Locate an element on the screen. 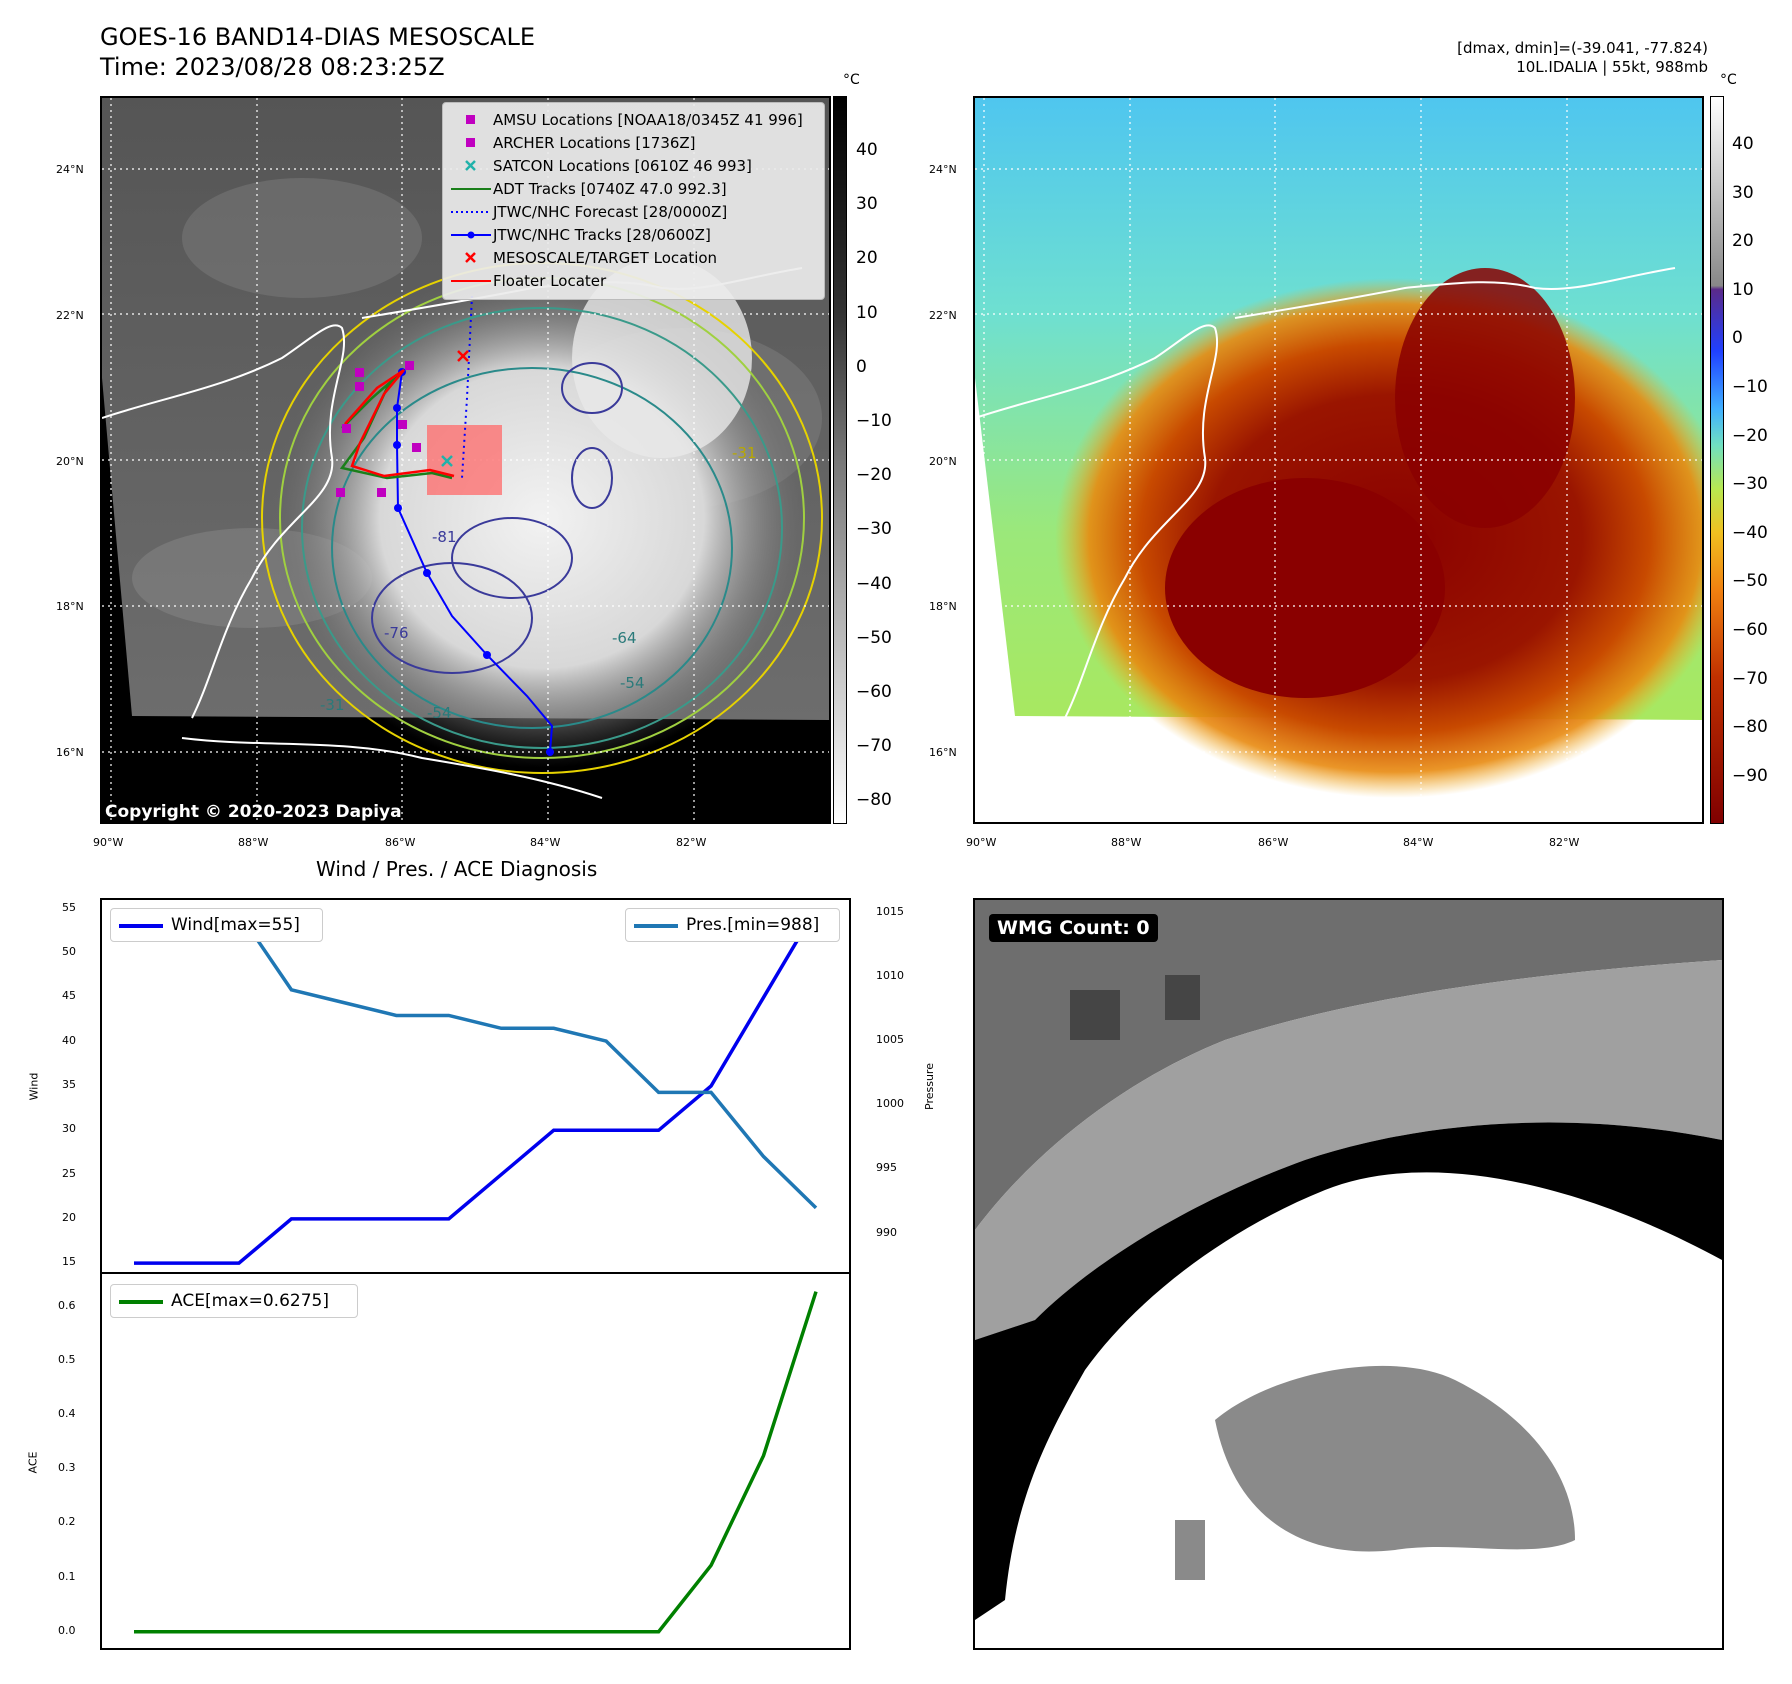 The width and height of the screenshot is (1792, 1684). pressure-series-line is located at coordinates (476, 1060).